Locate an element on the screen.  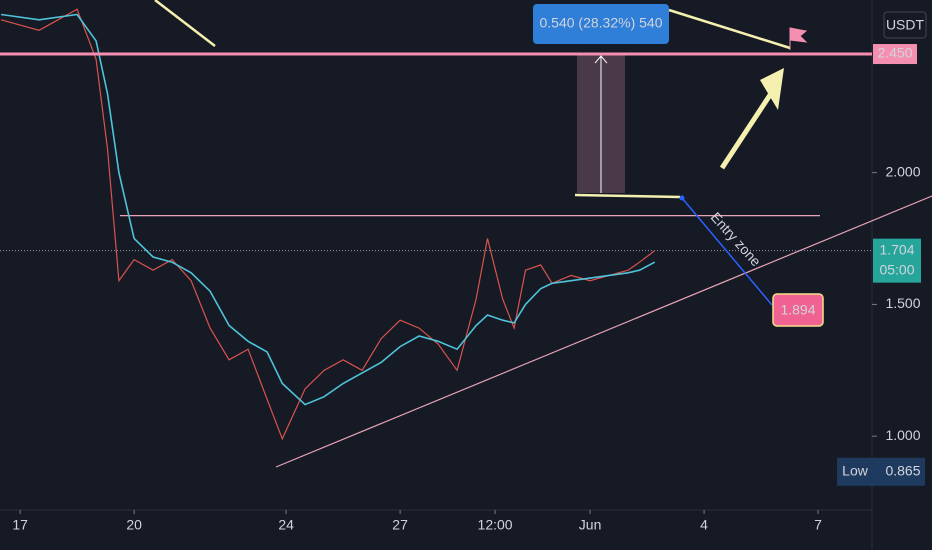
last-price: 1.704 is located at coordinates (896, 249).